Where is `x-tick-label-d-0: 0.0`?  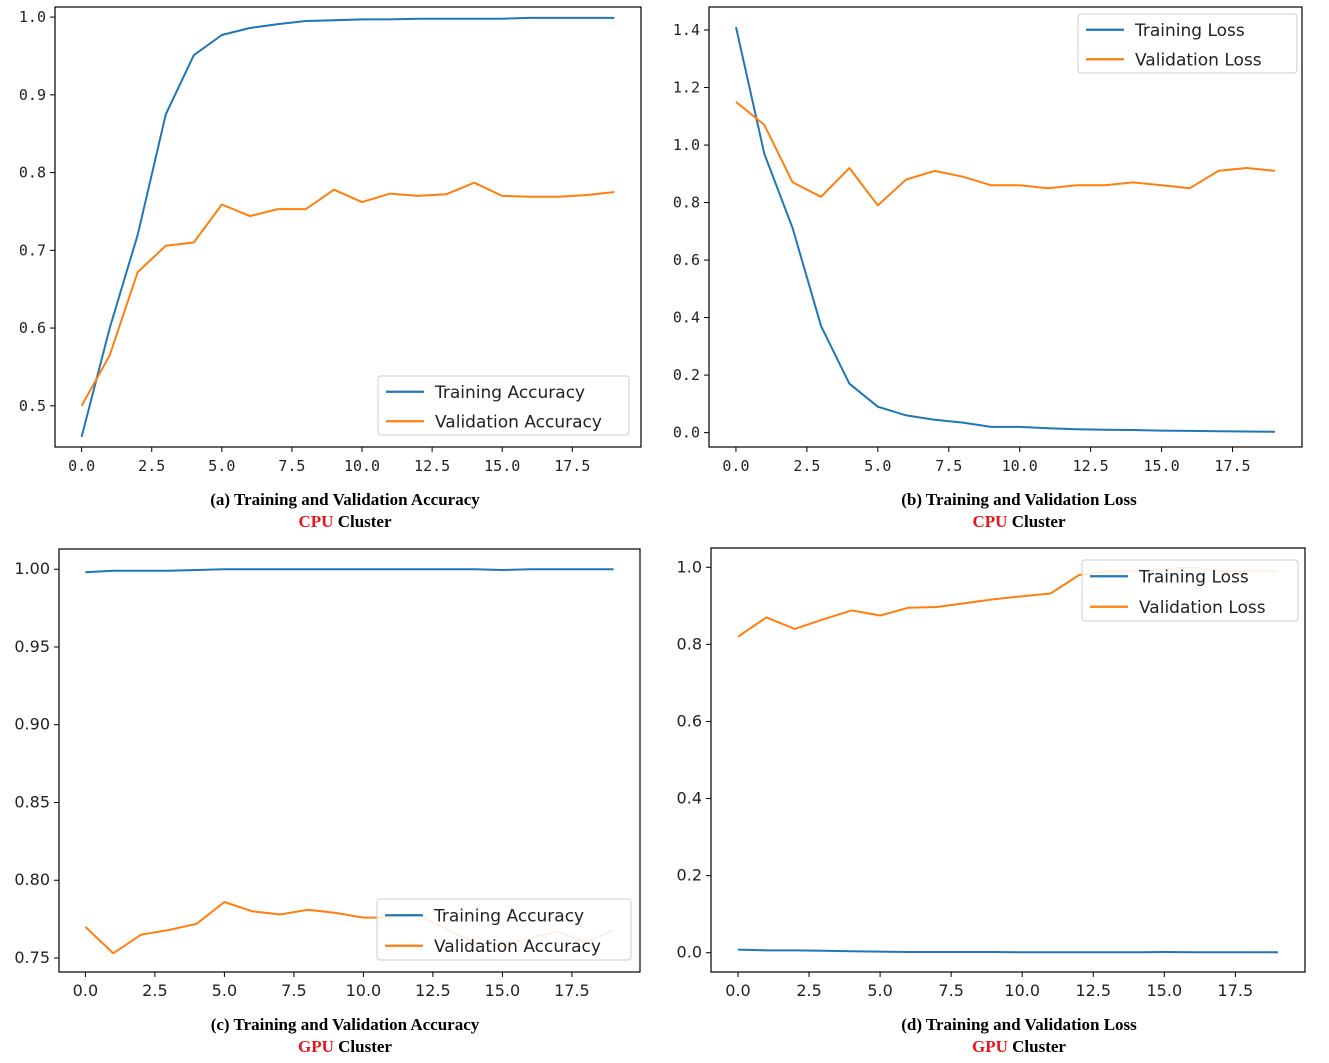 x-tick-label-d-0: 0.0 is located at coordinates (737, 990).